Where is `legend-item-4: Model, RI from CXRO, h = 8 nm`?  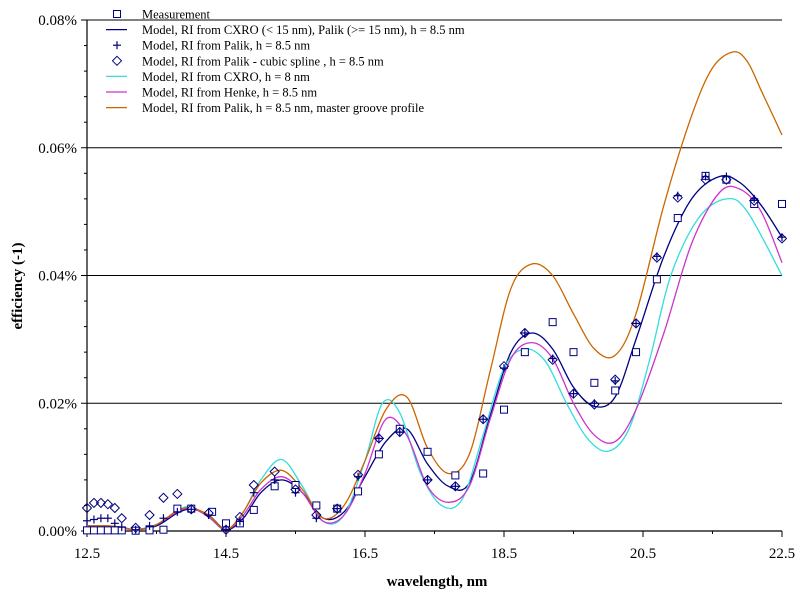 legend-item-4: Model, RI from CXRO, h = 8 nm is located at coordinates (208, 77).